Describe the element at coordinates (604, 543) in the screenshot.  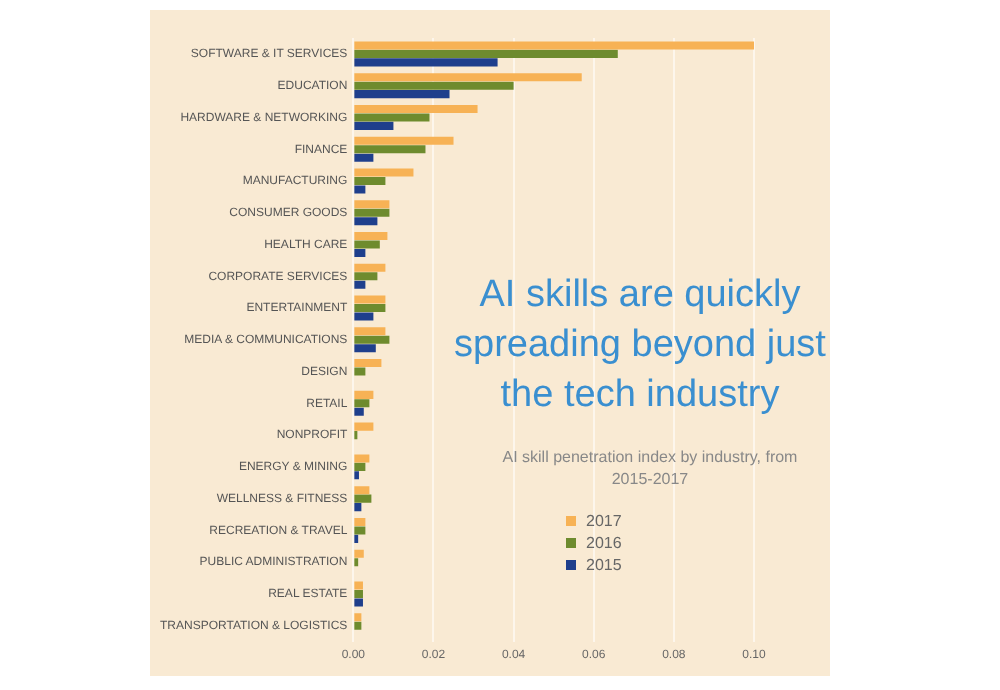
I see `legend-label: 2016` at that location.